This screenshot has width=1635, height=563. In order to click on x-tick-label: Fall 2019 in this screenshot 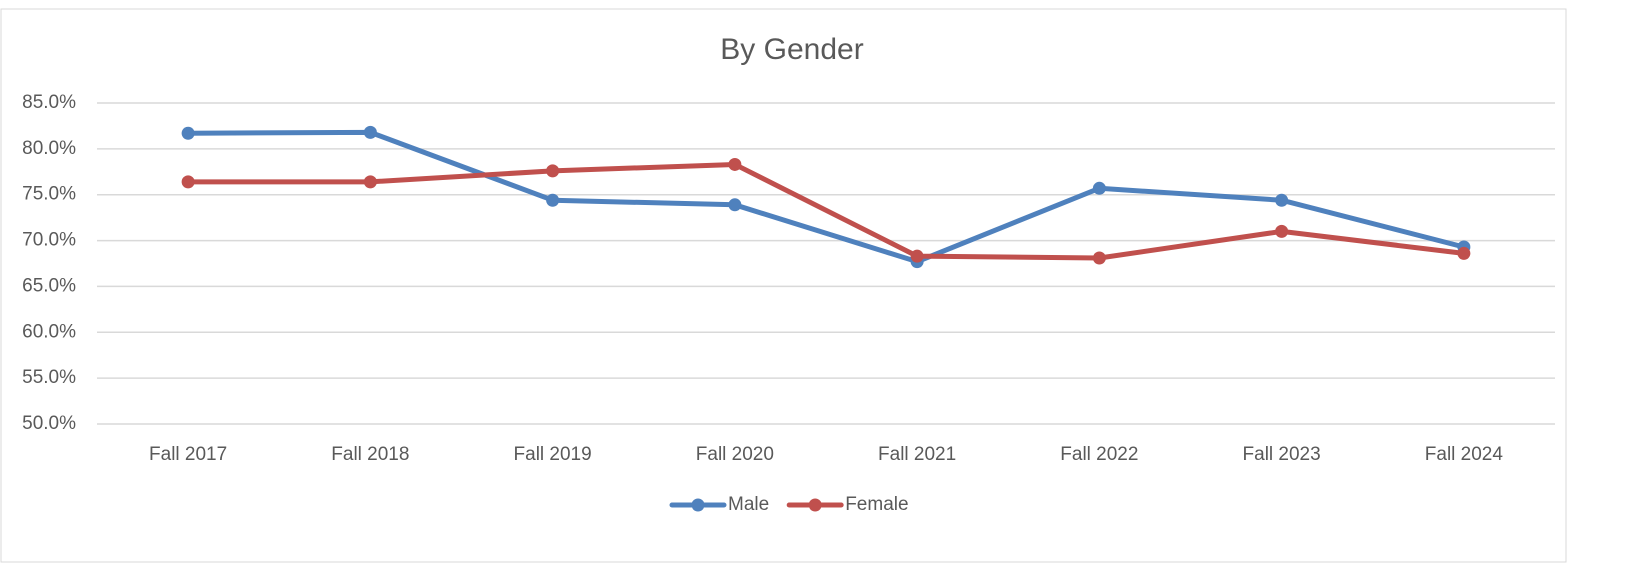, I will do `click(553, 454)`.